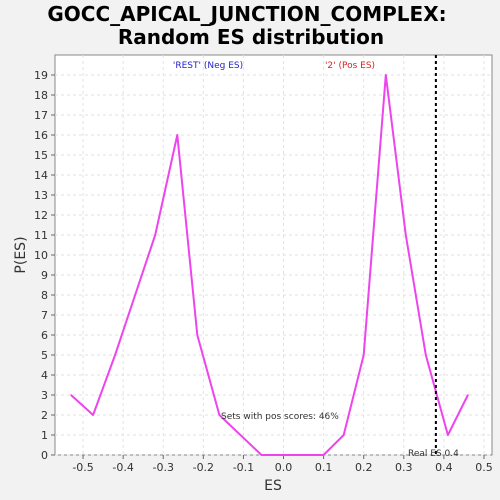 This screenshot has width=500, height=500. What do you see at coordinates (203, 467) in the screenshot?
I see `x-tick-label: -0.2` at bounding box center [203, 467].